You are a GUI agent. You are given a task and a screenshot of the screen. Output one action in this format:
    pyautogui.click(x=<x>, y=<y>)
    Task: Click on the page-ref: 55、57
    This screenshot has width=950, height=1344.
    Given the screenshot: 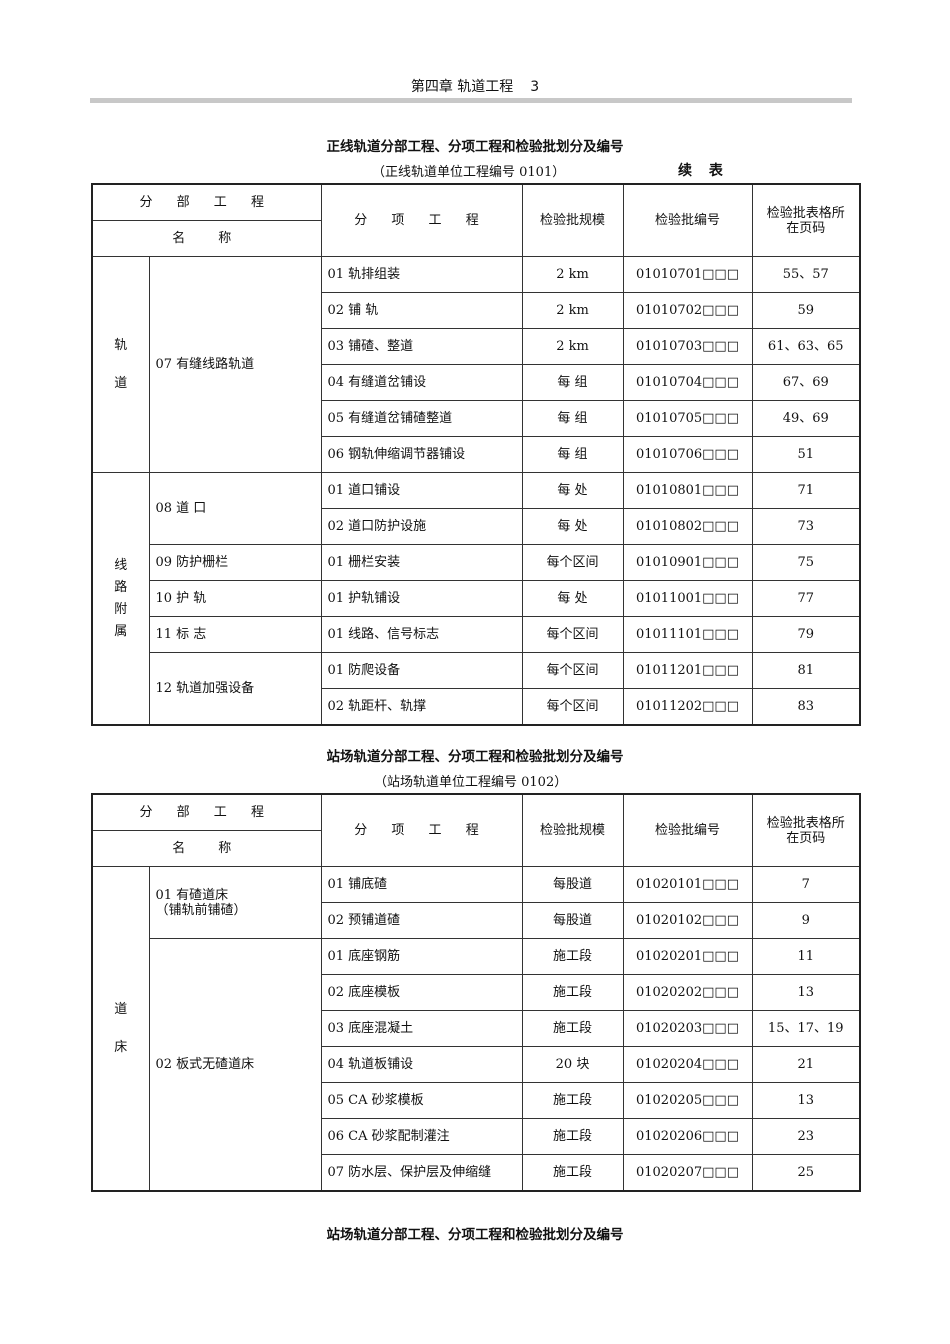 What is the action you would take?
    pyautogui.click(x=806, y=274)
    